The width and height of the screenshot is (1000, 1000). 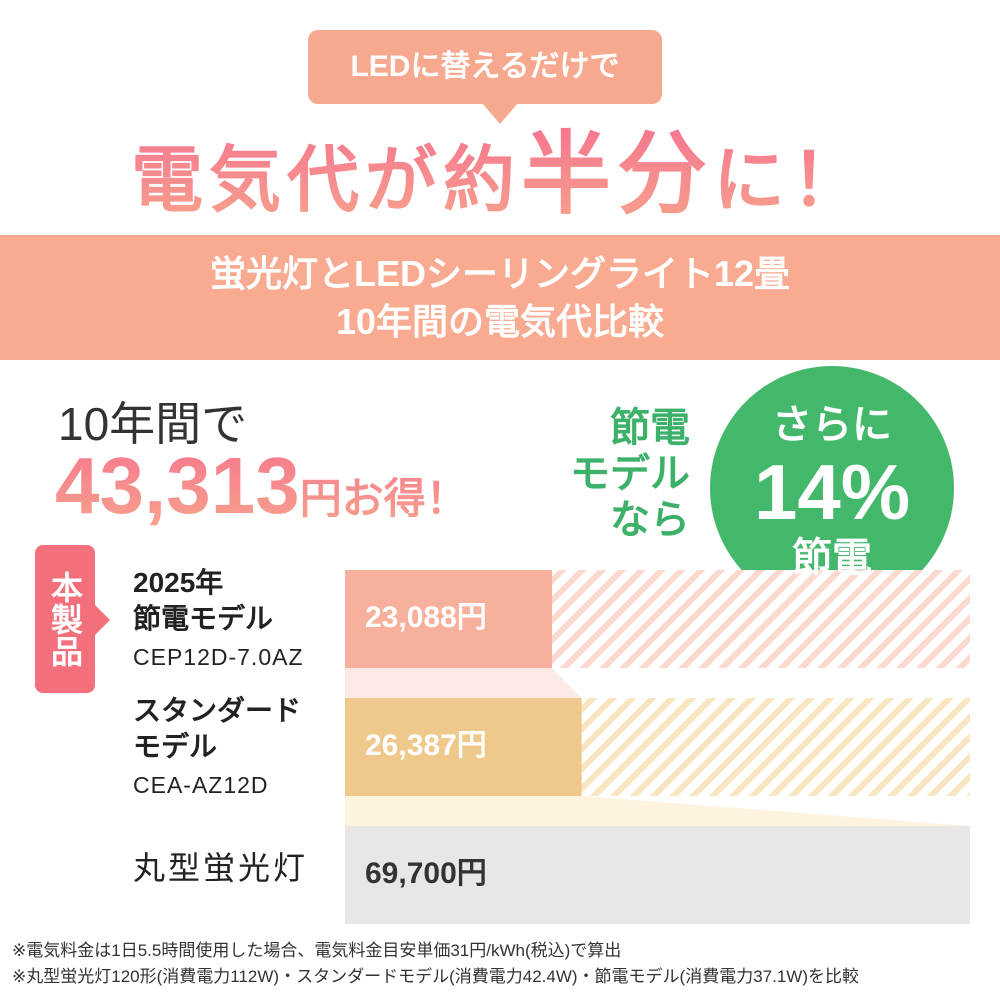 I want to click on band-line: 蛍光灯とLEDシーリングライト12畳, so click(x=500, y=273).